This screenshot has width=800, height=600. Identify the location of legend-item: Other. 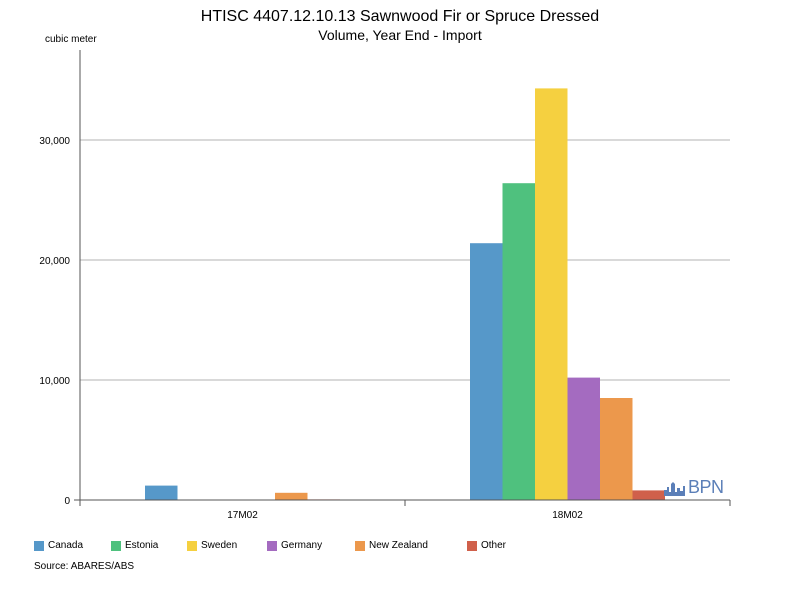
(486, 545).